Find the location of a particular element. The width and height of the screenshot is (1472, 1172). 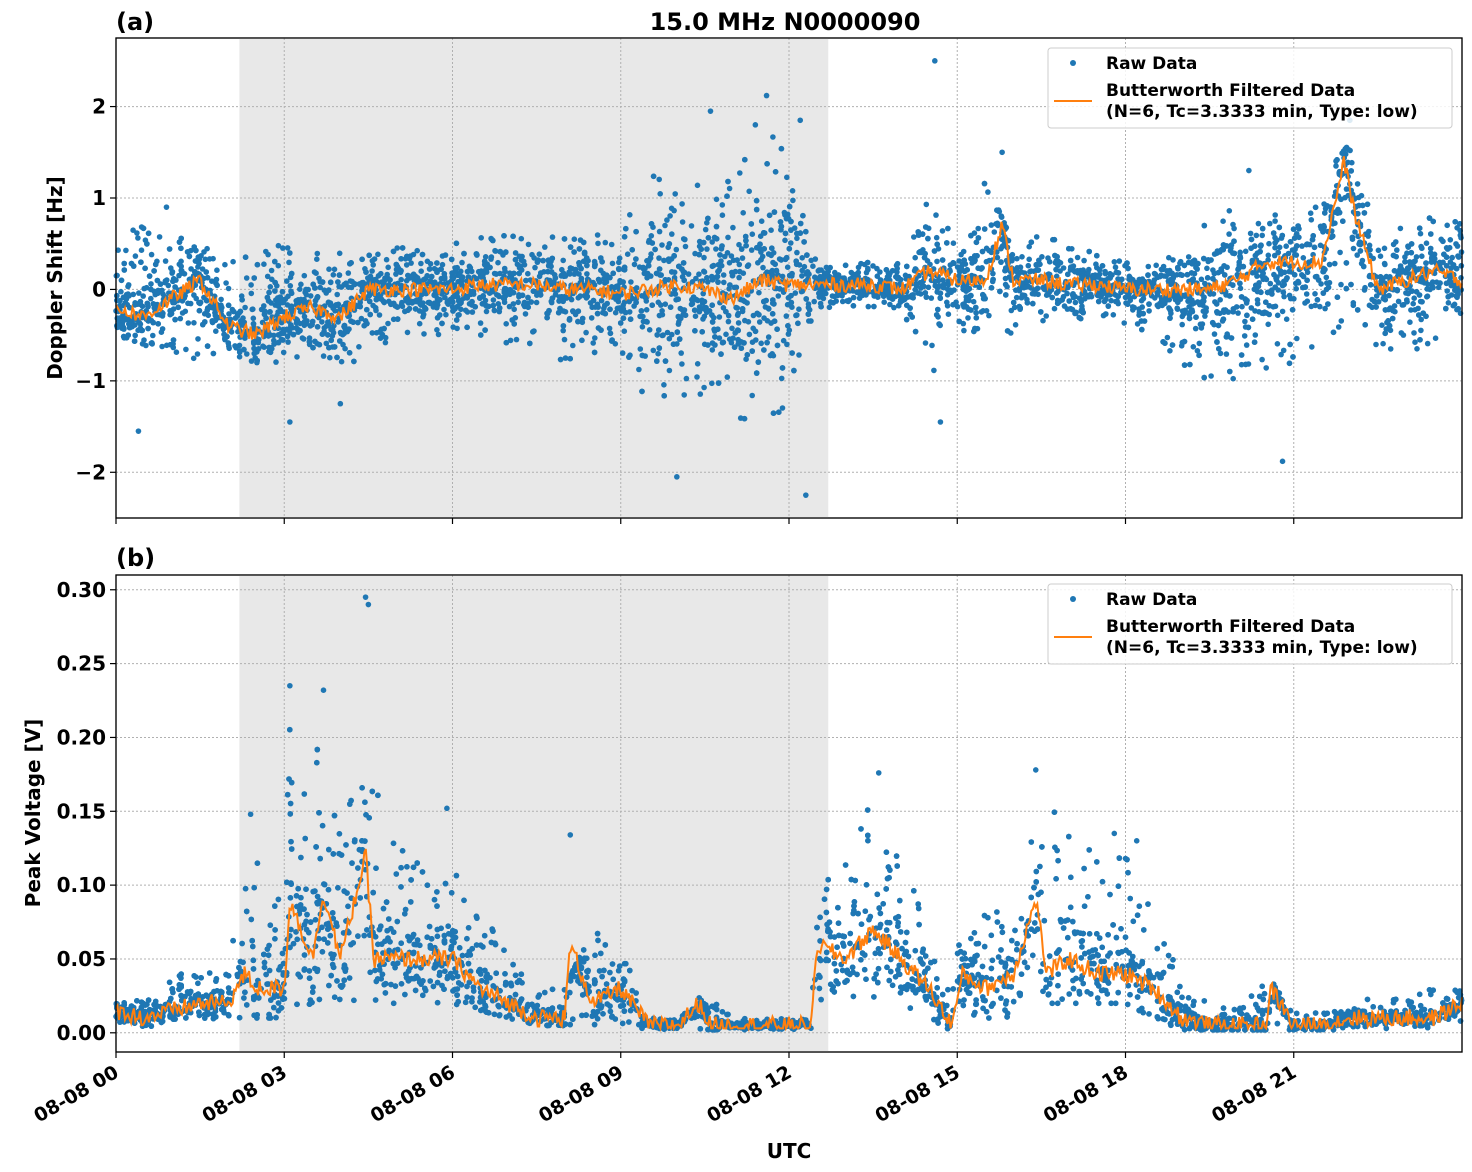

y-tick-label: 0 is located at coordinates (99, 289).